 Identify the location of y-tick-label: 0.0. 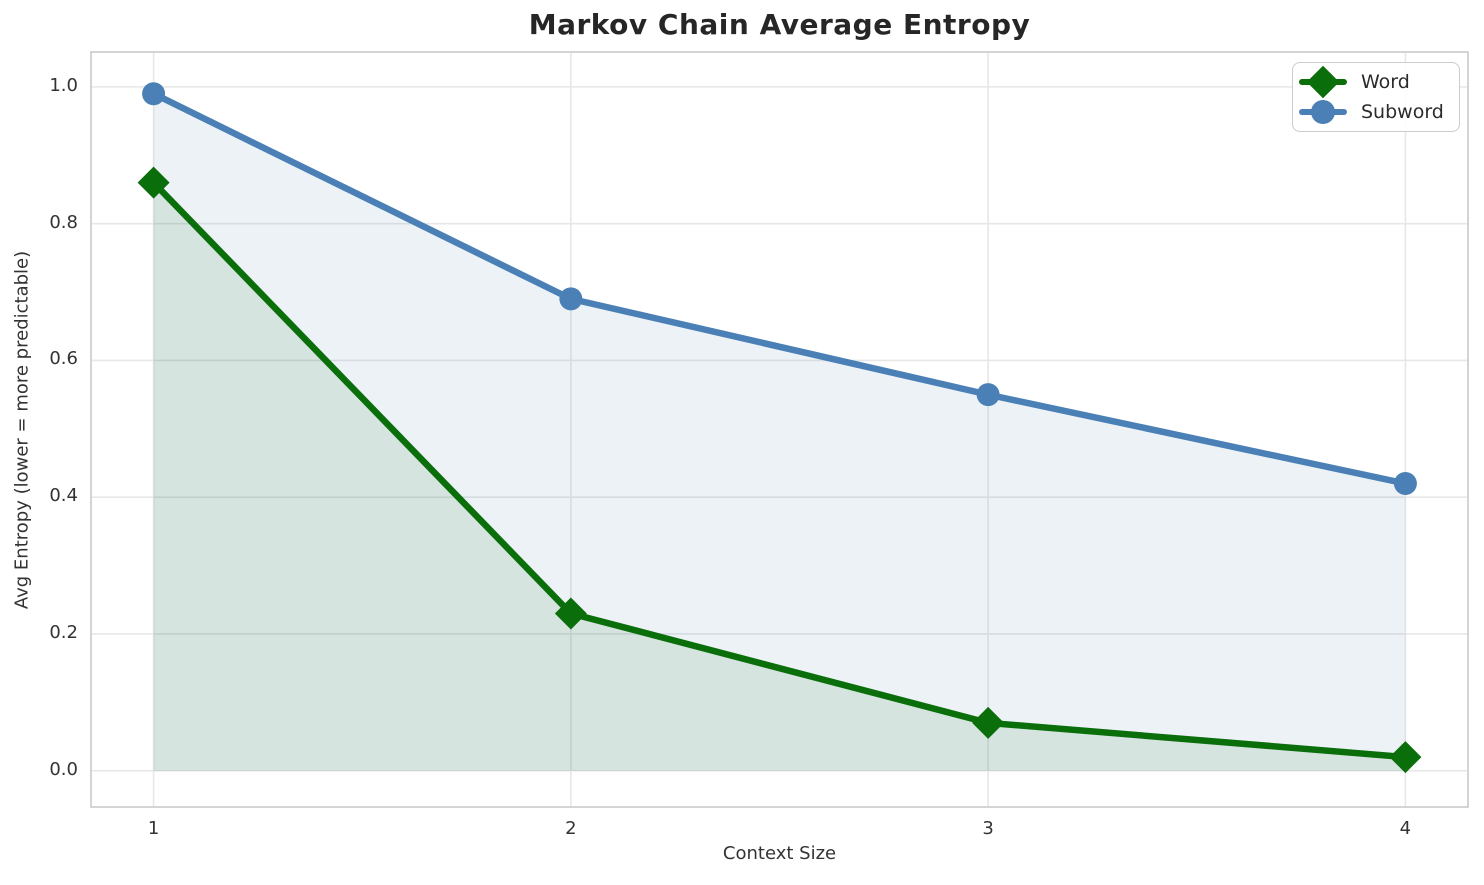
(63, 769).